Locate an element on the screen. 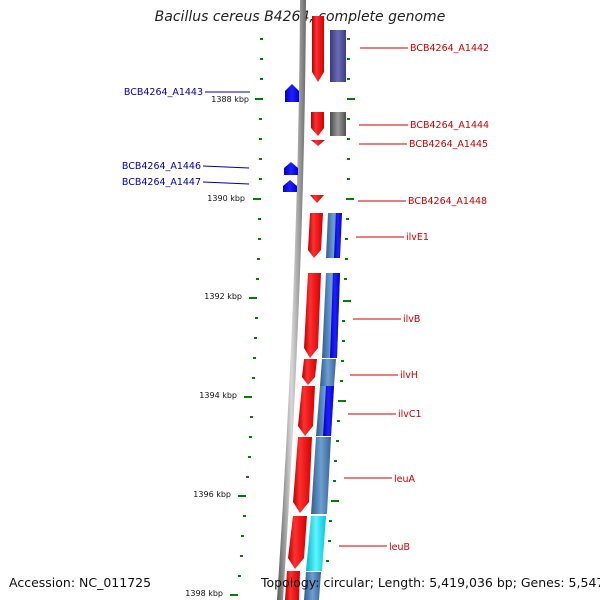  accession-text: Accession: NC_011725 is located at coordinates (80, 582).